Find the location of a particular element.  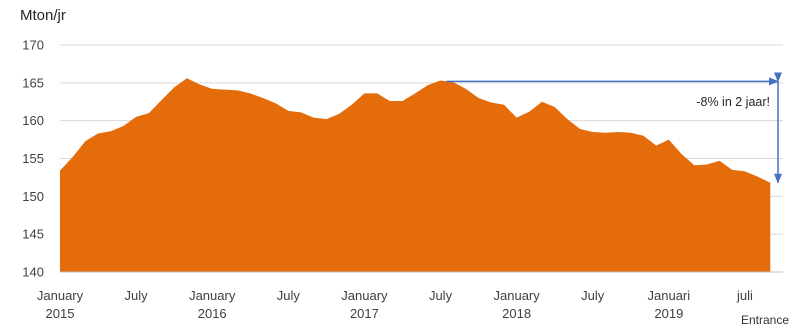

x-tick-year-label: 2016 is located at coordinates (212, 313).